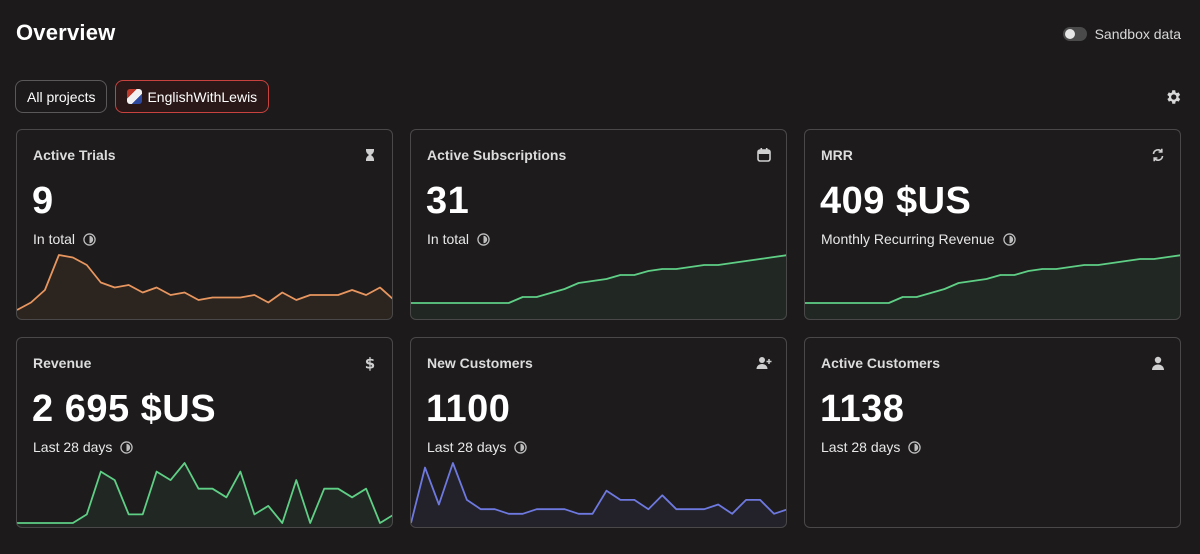 The height and width of the screenshot is (554, 1200). What do you see at coordinates (62, 363) in the screenshot?
I see `card-title: Revenue` at bounding box center [62, 363].